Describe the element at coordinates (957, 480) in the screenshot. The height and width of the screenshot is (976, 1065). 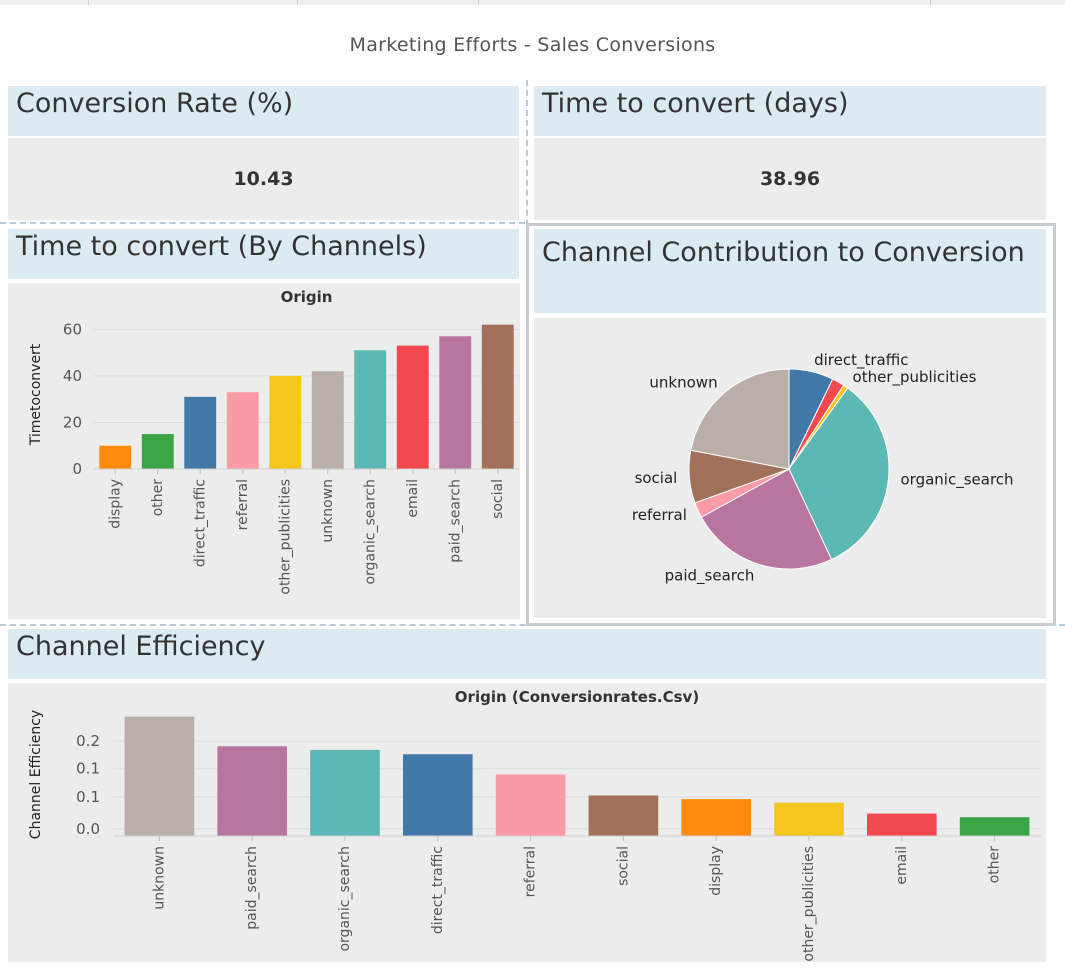
I see `pie-label-organic_search: organic_search` at that location.